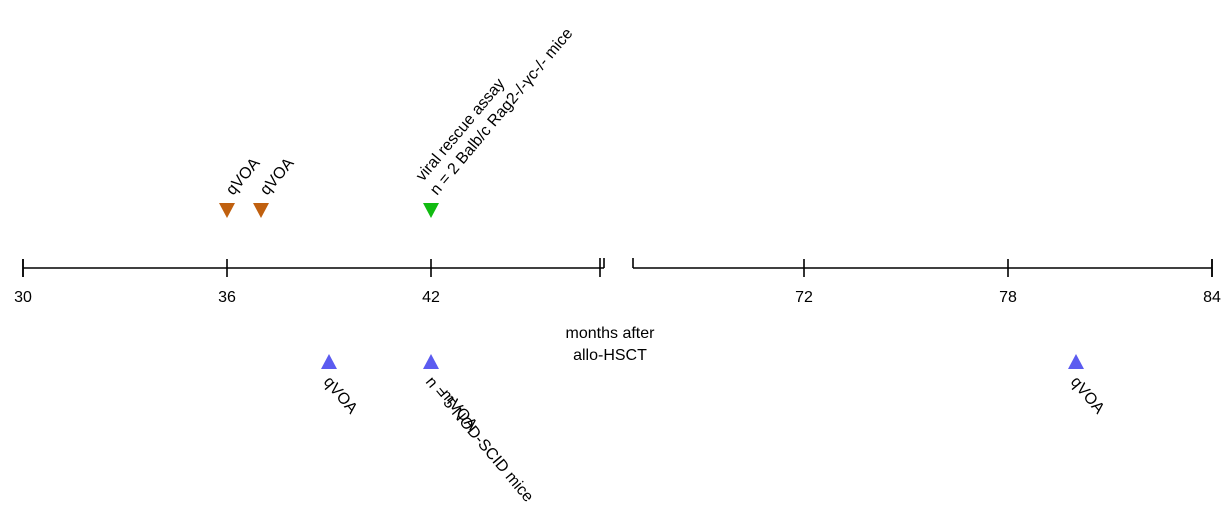 Image resolution: width=1225 pixels, height=511 pixels. I want to click on tick-label: 72, so click(804, 297).